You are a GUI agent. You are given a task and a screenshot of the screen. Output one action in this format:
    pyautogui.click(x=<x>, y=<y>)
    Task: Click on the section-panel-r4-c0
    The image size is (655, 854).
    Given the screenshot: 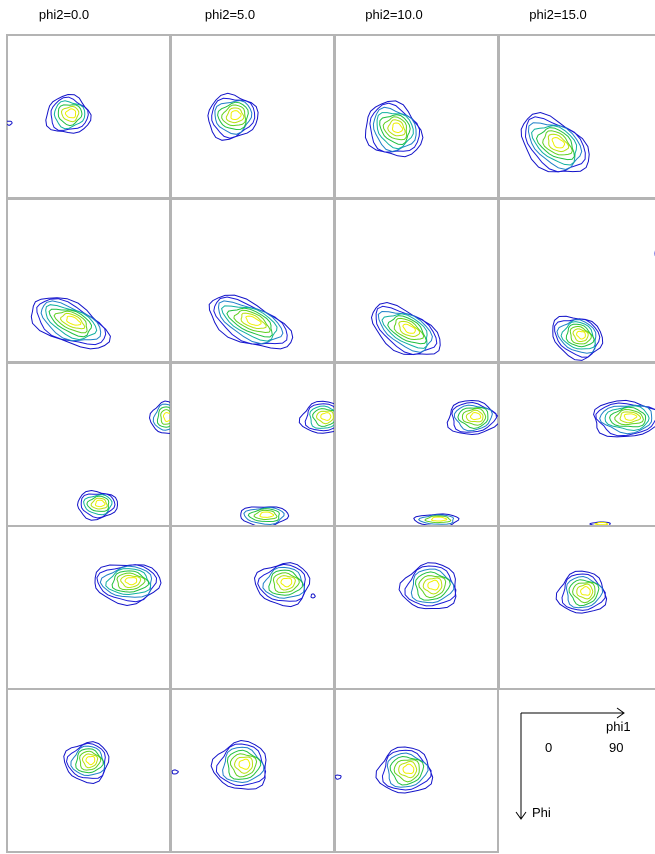 What is the action you would take?
    pyautogui.click(x=88, y=770)
    